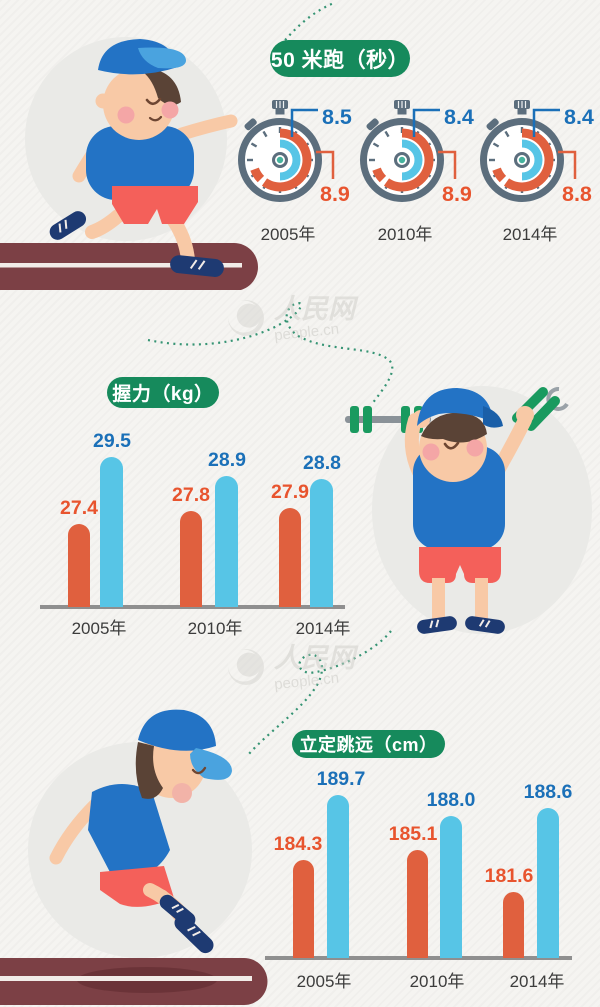 This screenshot has height=1007, width=600. What do you see at coordinates (509, 875) in the screenshot?
I see `jump-value-2014-orange: 181.6` at bounding box center [509, 875].